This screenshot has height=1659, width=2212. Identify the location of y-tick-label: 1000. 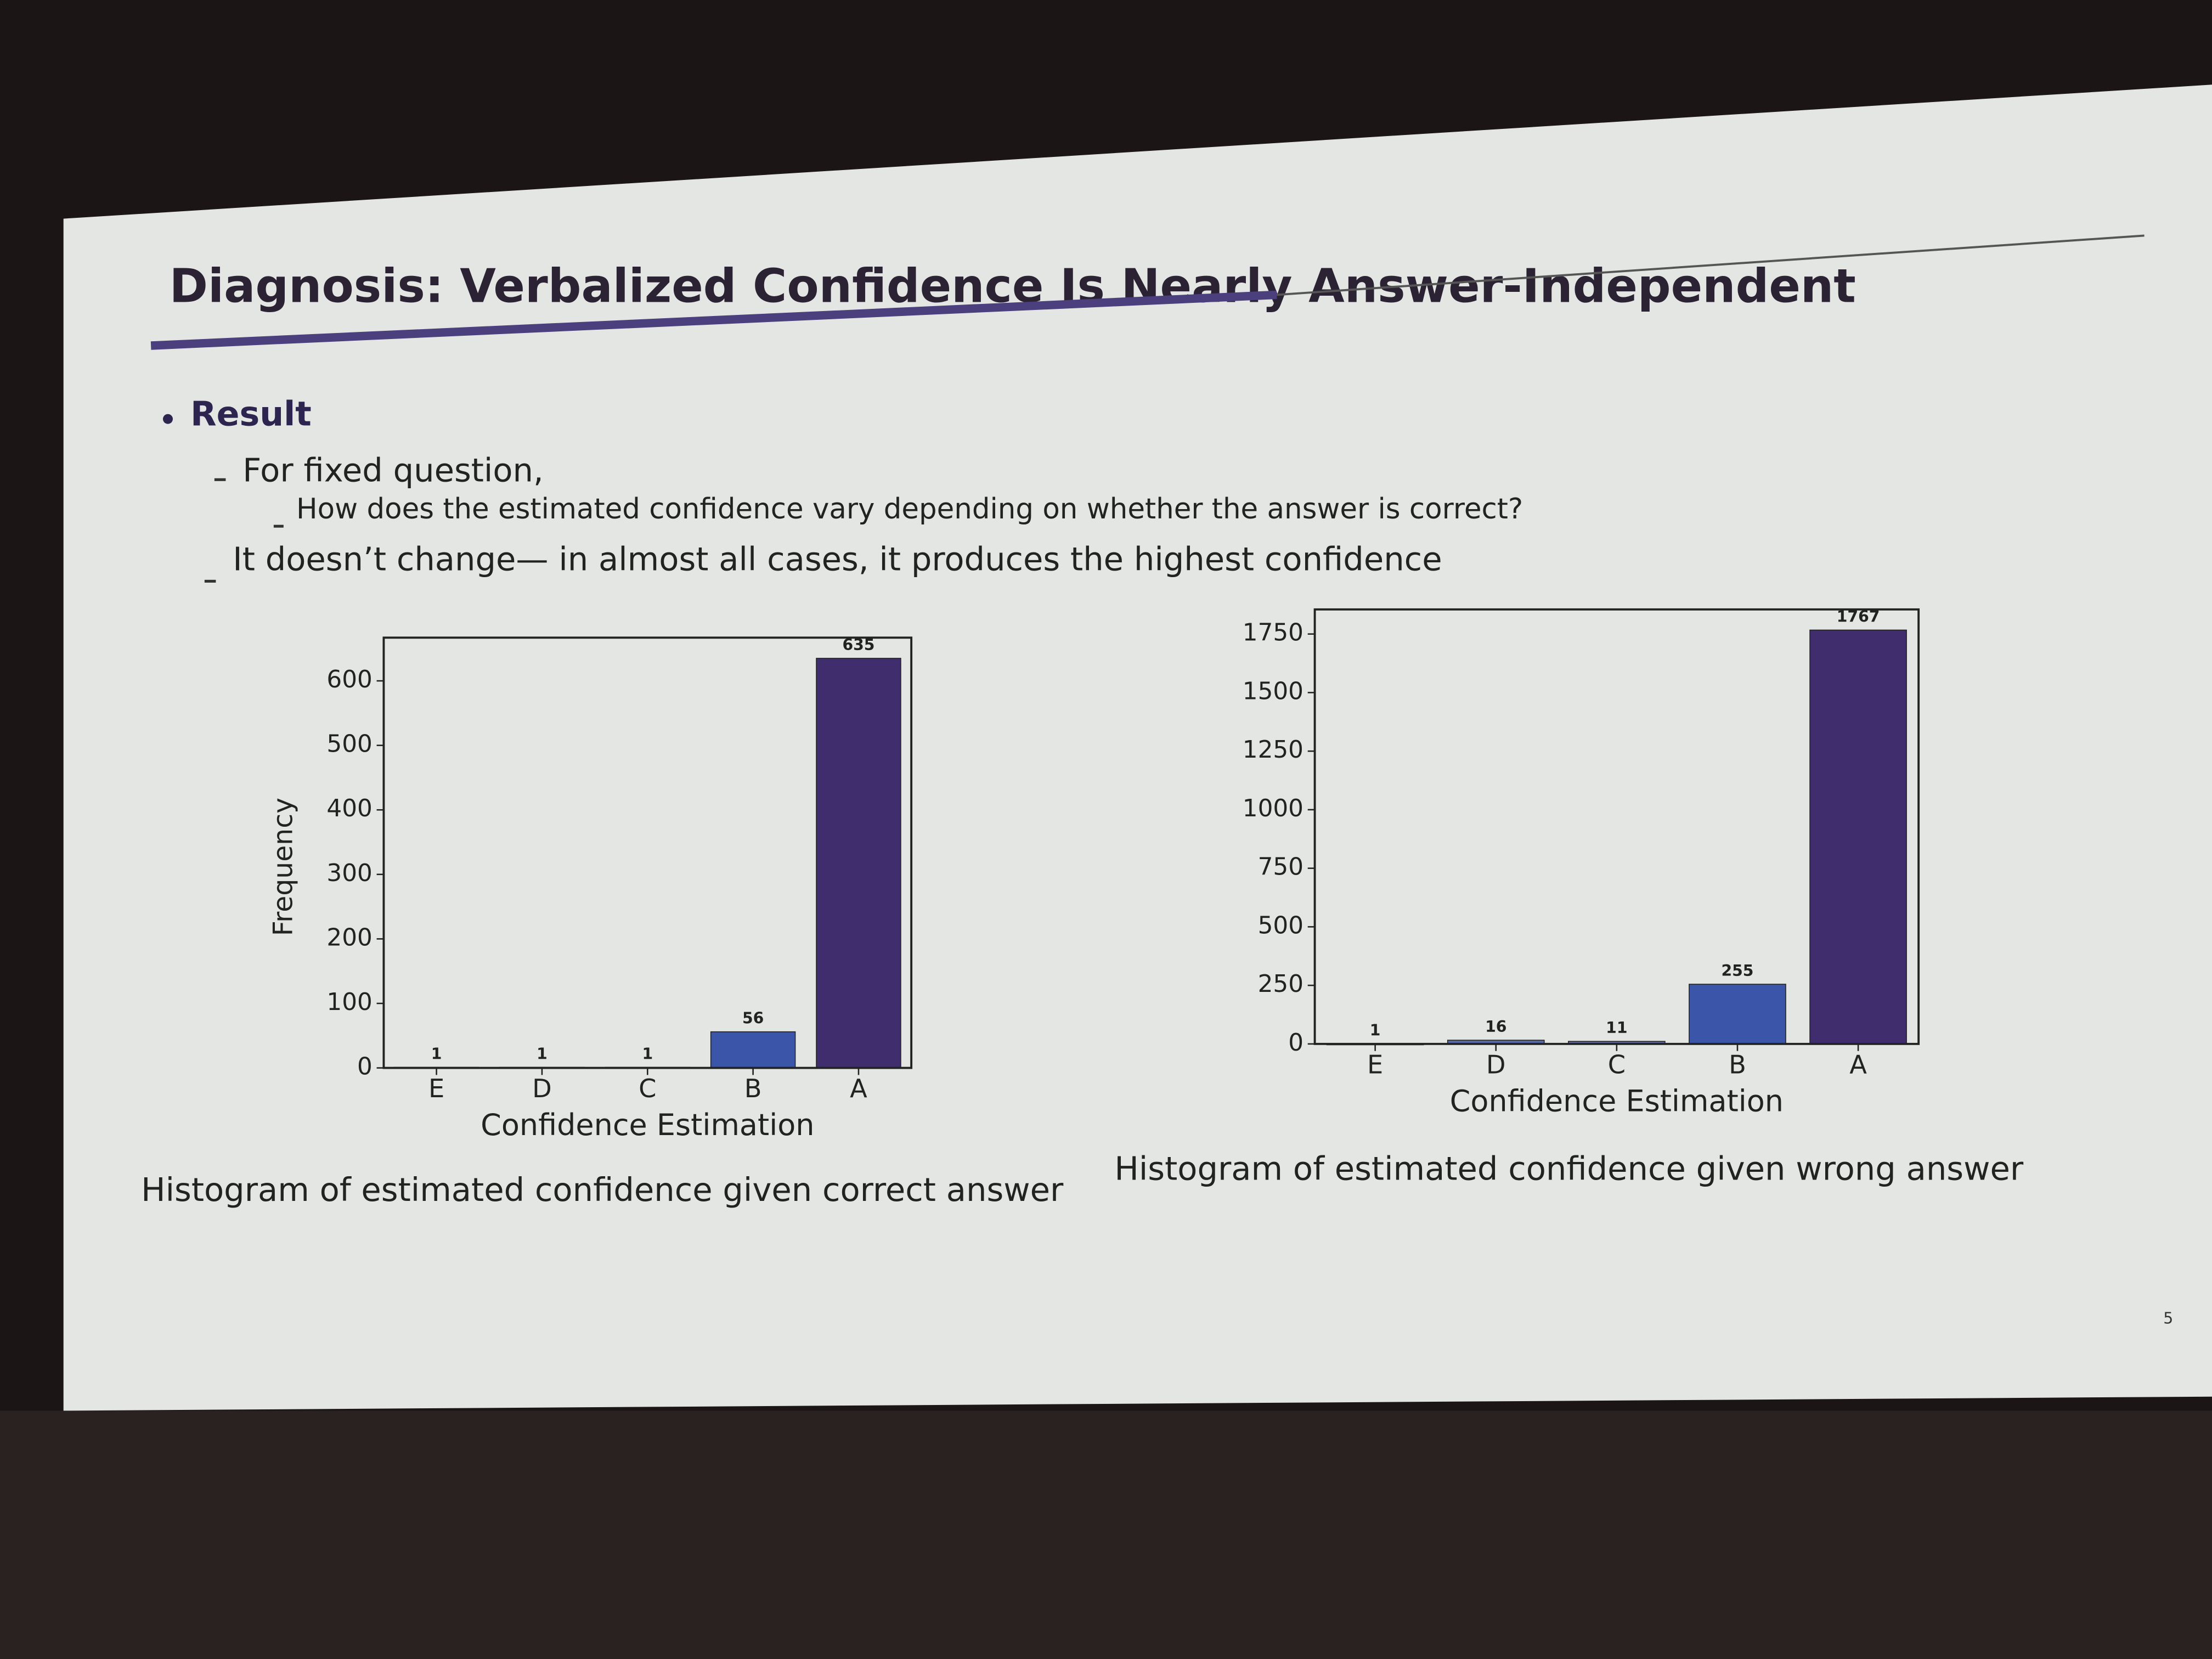
(1273, 808).